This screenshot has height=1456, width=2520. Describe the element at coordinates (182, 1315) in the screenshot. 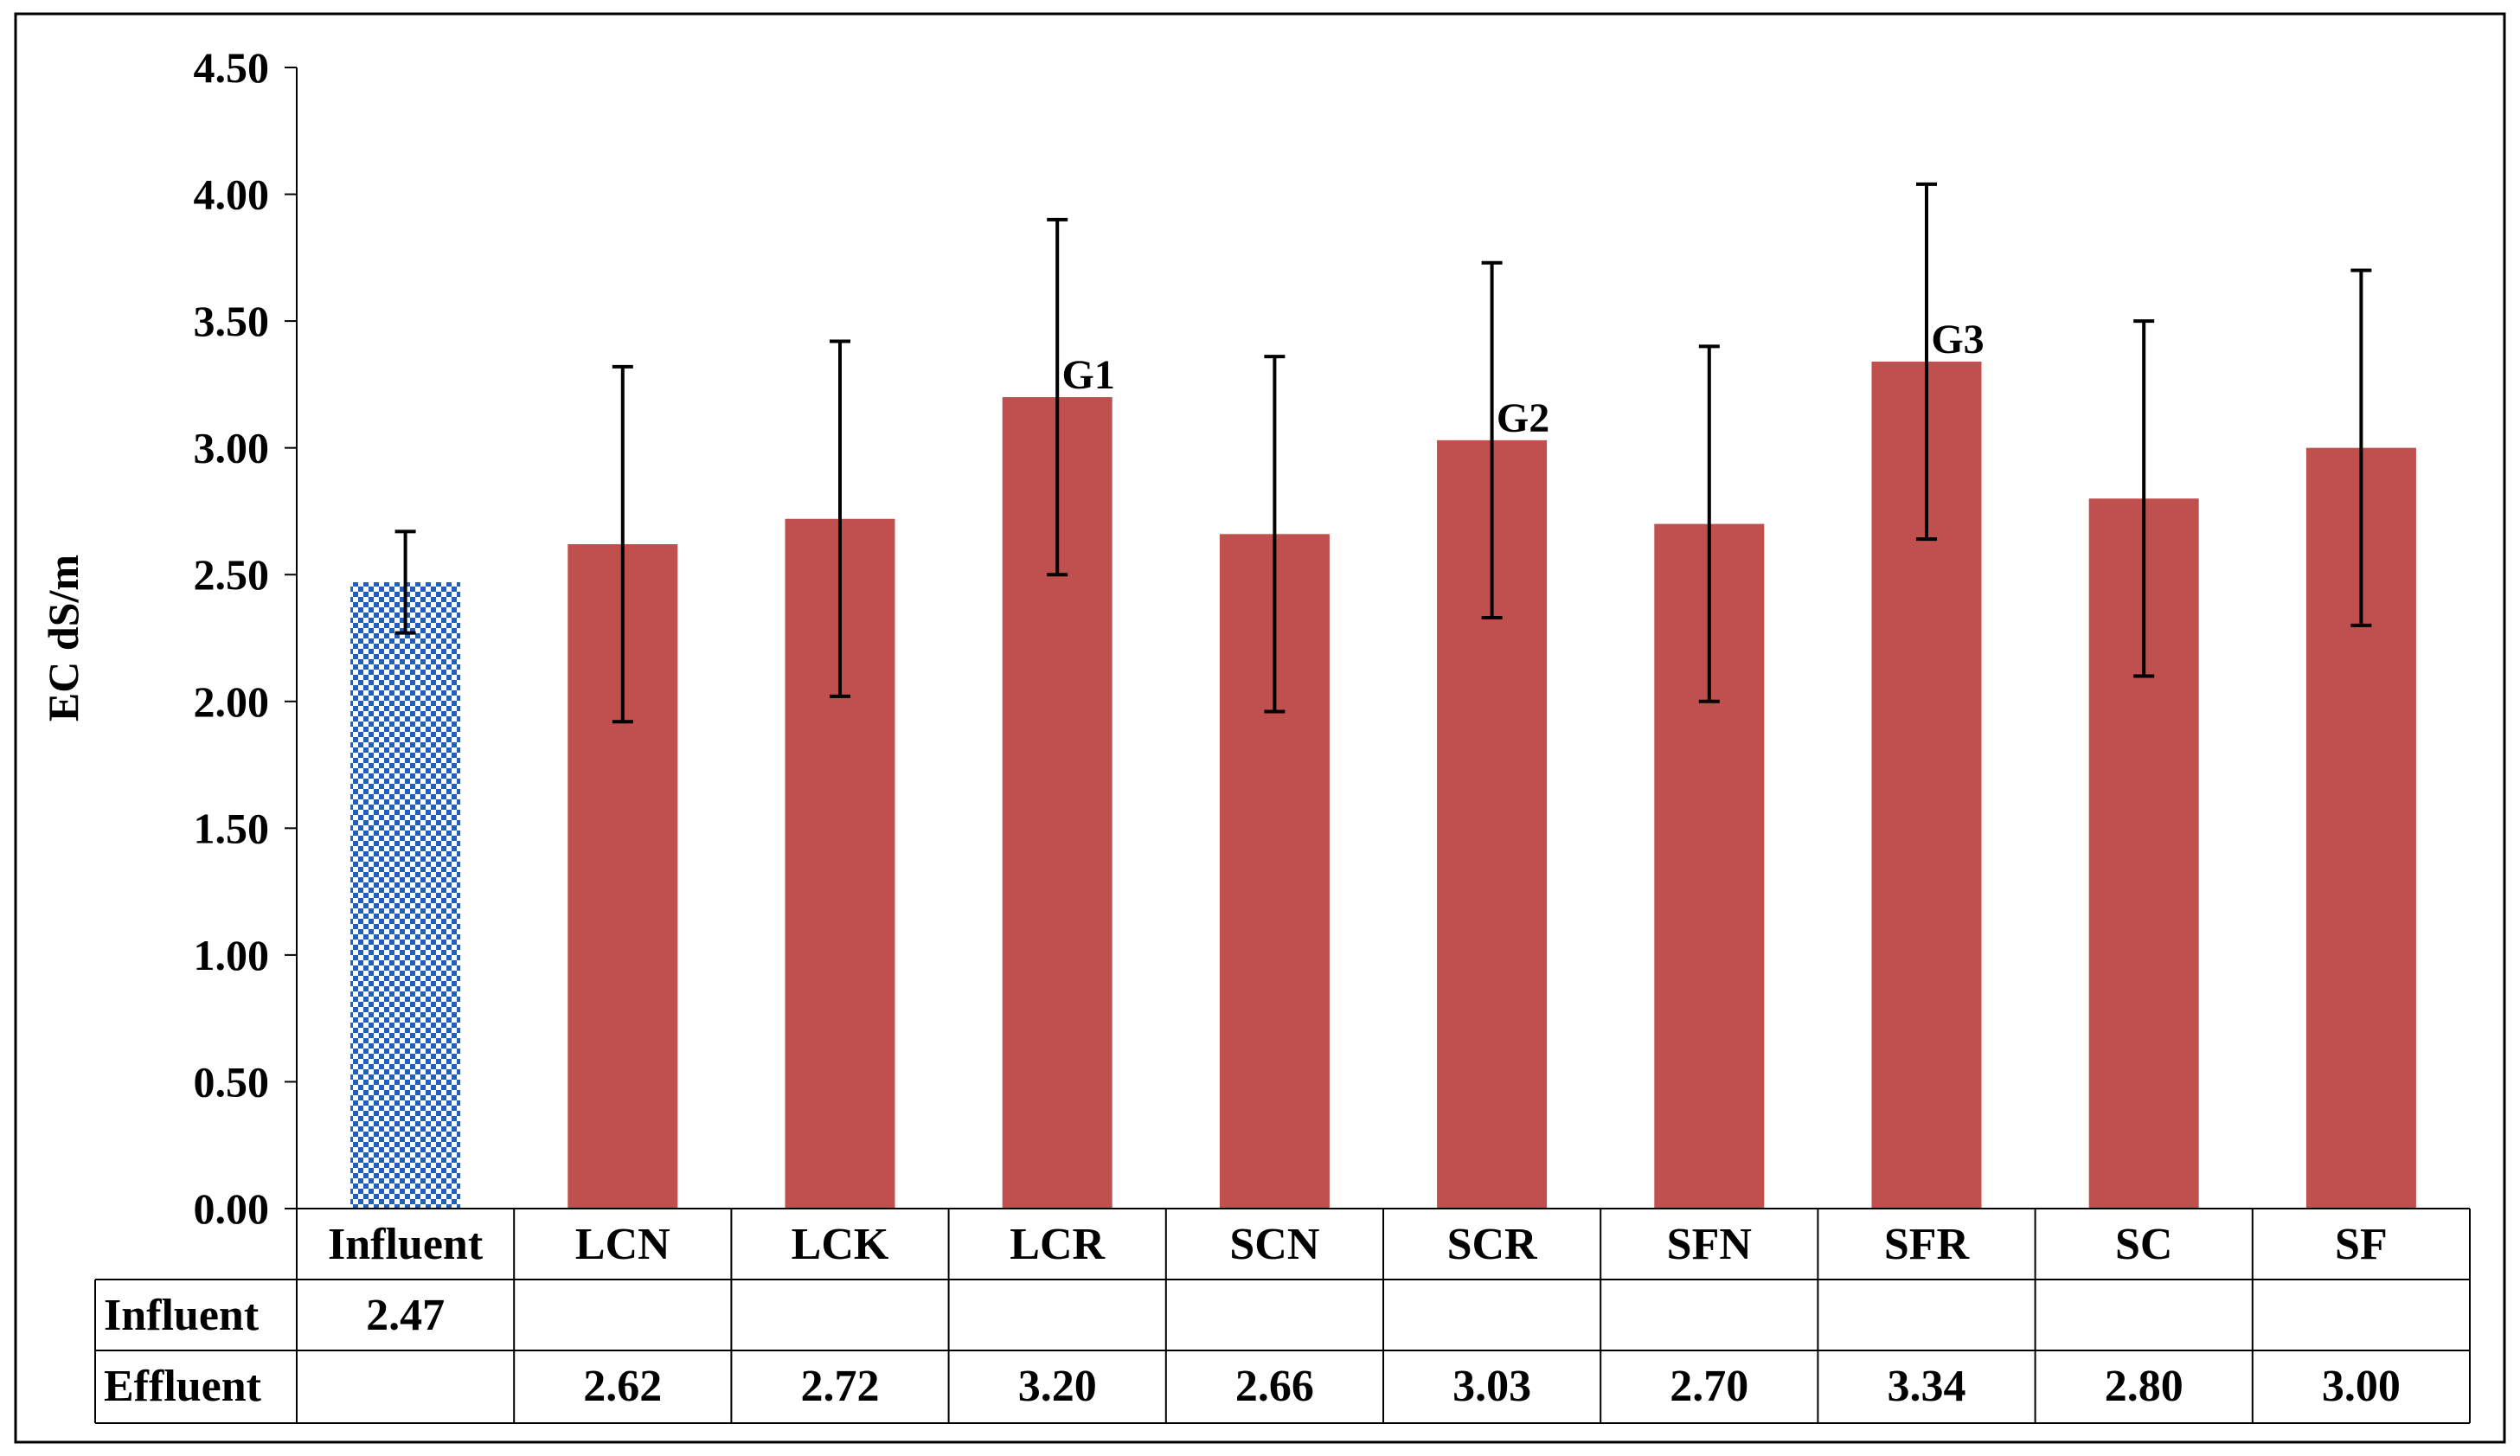

I see `table-series-name: Influent` at that location.